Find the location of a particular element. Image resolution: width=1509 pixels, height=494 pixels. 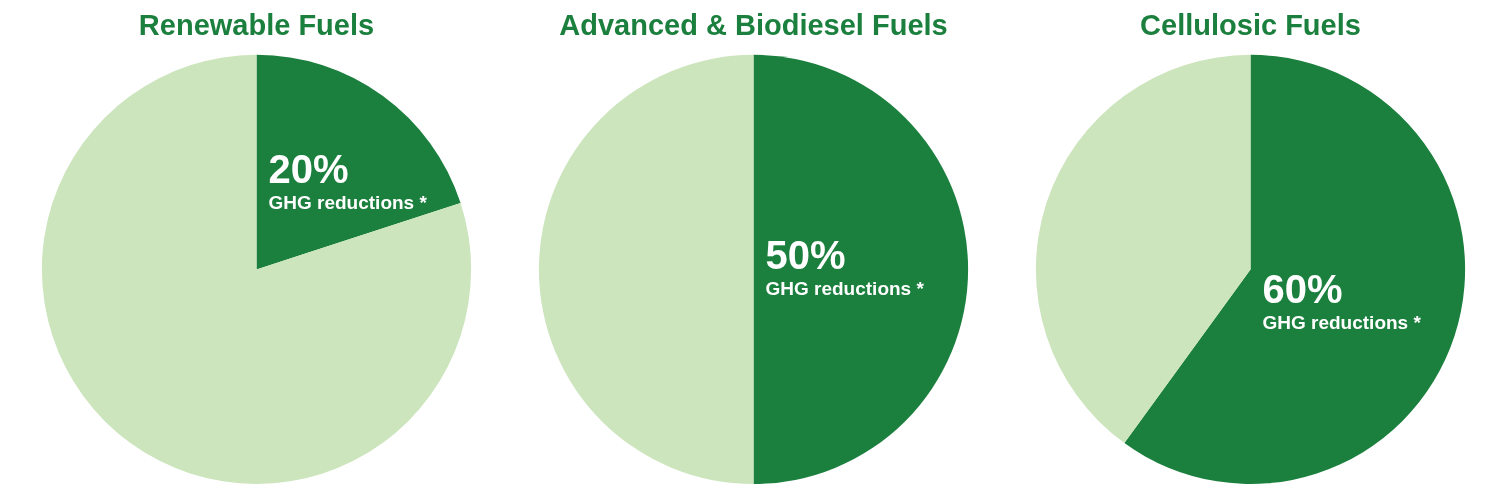

data-label: 50% is located at coordinates (805, 255).